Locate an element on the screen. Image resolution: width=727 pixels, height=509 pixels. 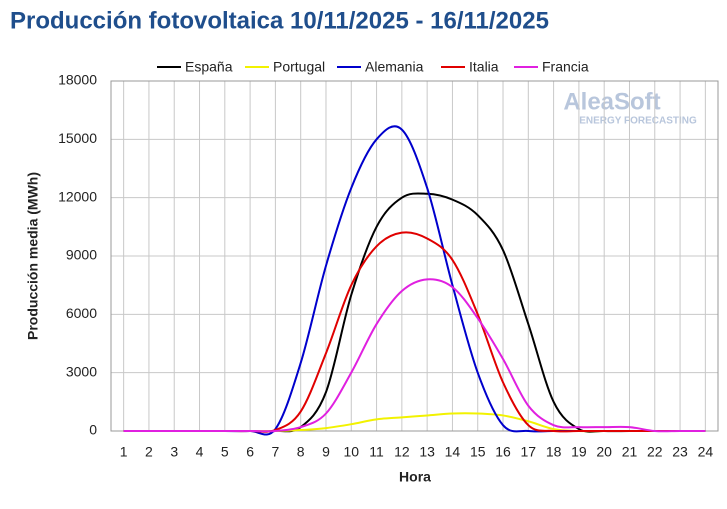
x-tick-label: 5 is located at coordinates (225, 452).